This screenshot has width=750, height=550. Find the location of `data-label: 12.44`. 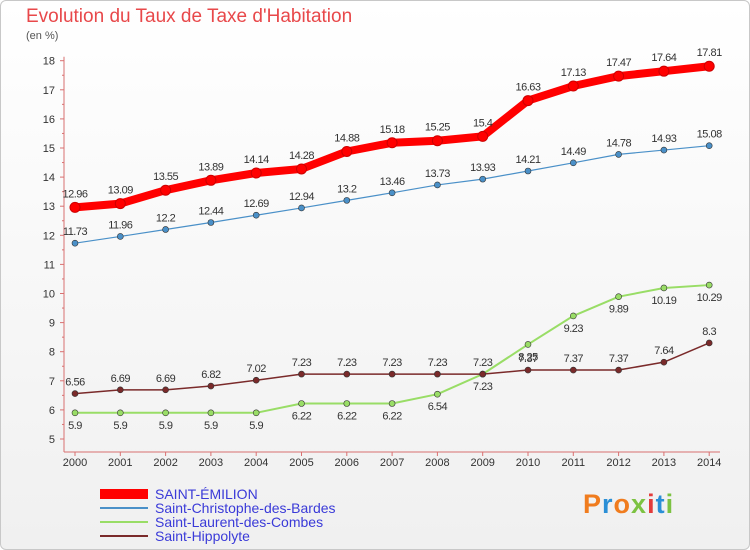

data-label: 12.44 is located at coordinates (210, 211).